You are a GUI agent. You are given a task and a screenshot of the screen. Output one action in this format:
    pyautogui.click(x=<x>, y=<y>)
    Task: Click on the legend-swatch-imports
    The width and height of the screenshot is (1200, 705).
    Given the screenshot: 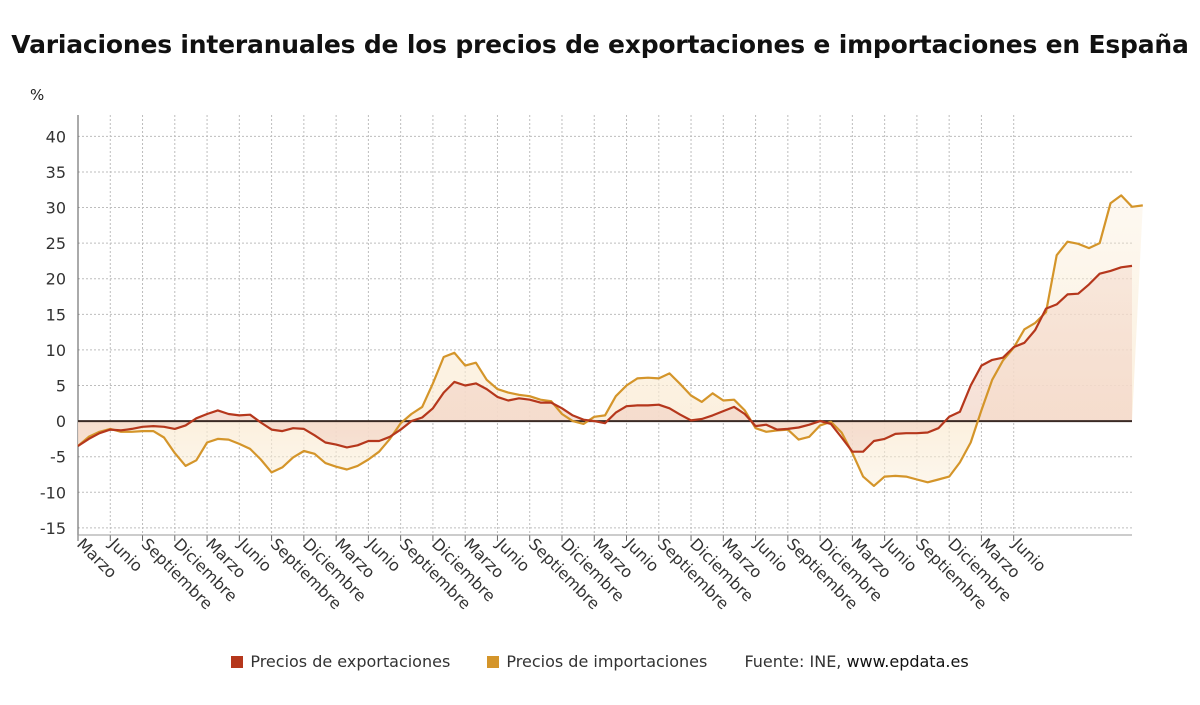 What is the action you would take?
    pyautogui.click(x=493, y=662)
    